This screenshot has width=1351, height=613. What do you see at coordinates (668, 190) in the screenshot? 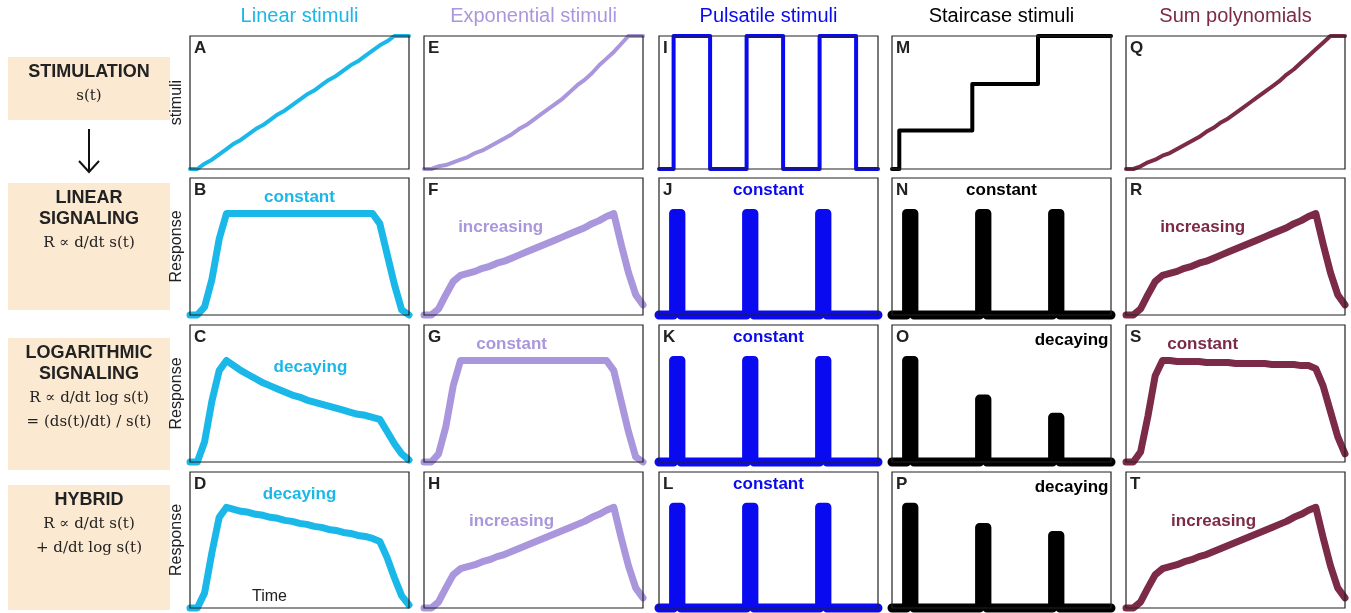
I see `text: J` at bounding box center [668, 190].